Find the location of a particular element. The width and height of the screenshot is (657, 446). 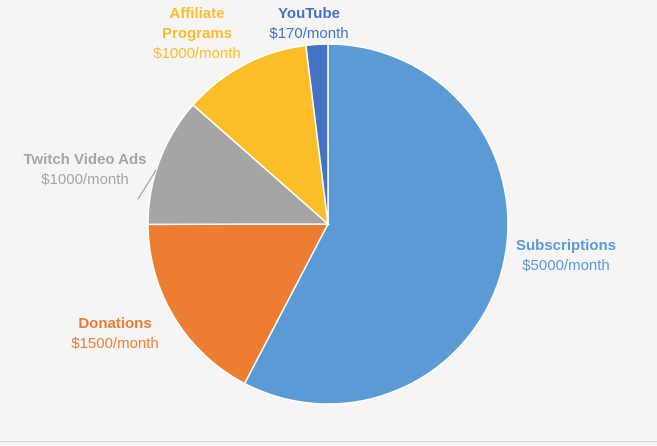

label-youtube-name: YouTube is located at coordinates (309, 13).